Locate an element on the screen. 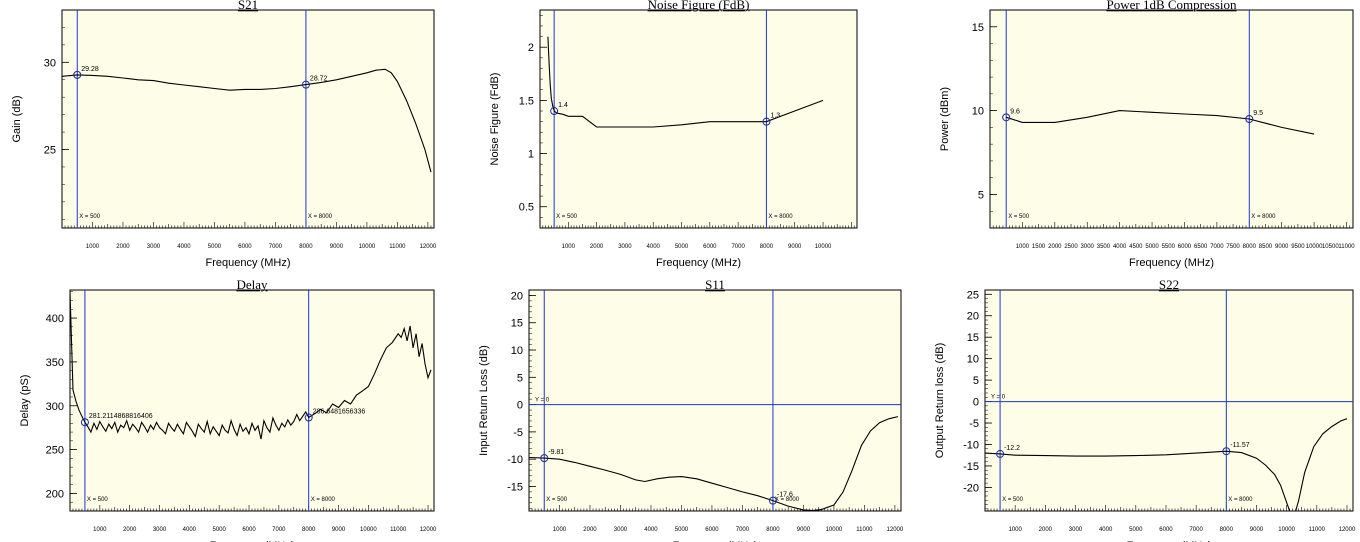 Image resolution: width=1360 pixels, height=542 pixels. marker-label: -9.81 is located at coordinates (556, 452).